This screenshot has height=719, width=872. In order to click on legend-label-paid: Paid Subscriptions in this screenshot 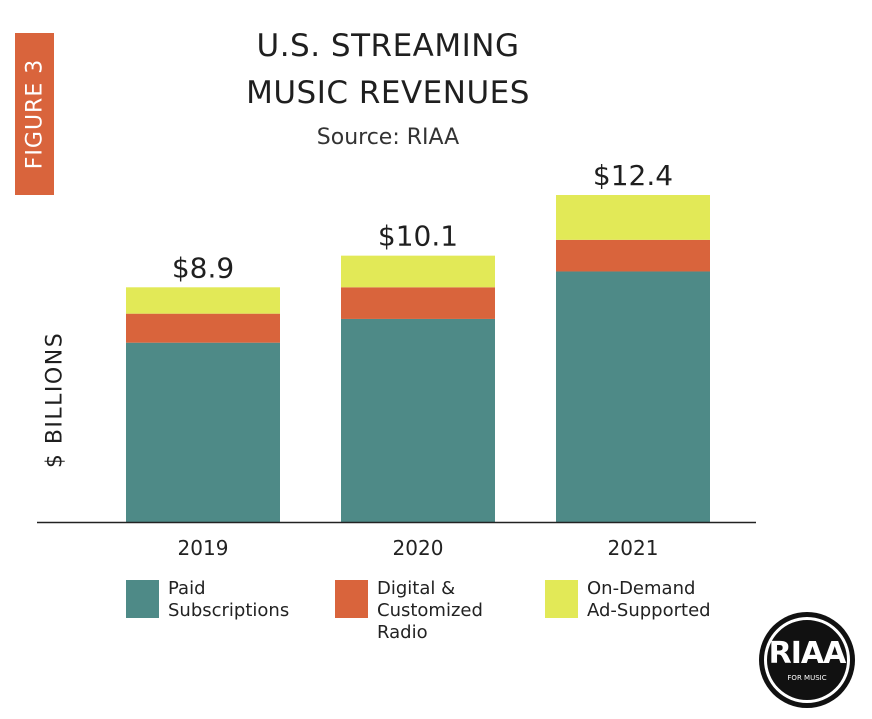, I will do `click(229, 599)`.